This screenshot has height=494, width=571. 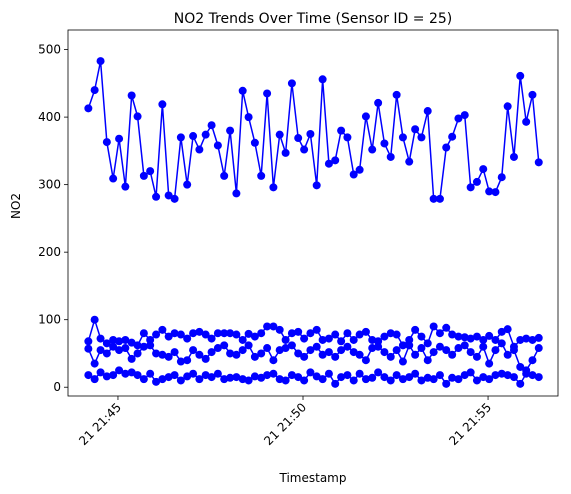 I want to click on chart-title: NO2 Trends Over Time (Sensor ID = 25), so click(x=313, y=19).